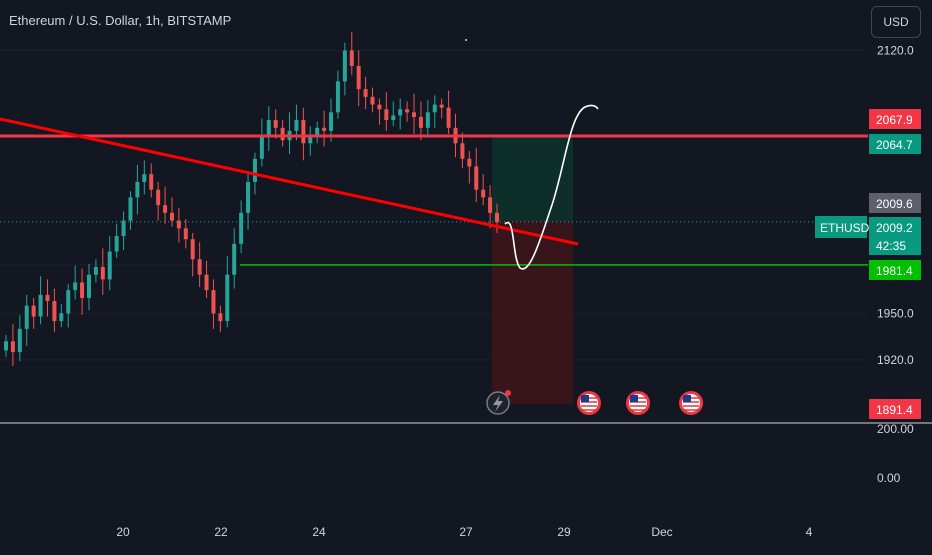  Describe the element at coordinates (895, 429) in the screenshot. I see `lower-pane-tick-label: 200.00` at that location.